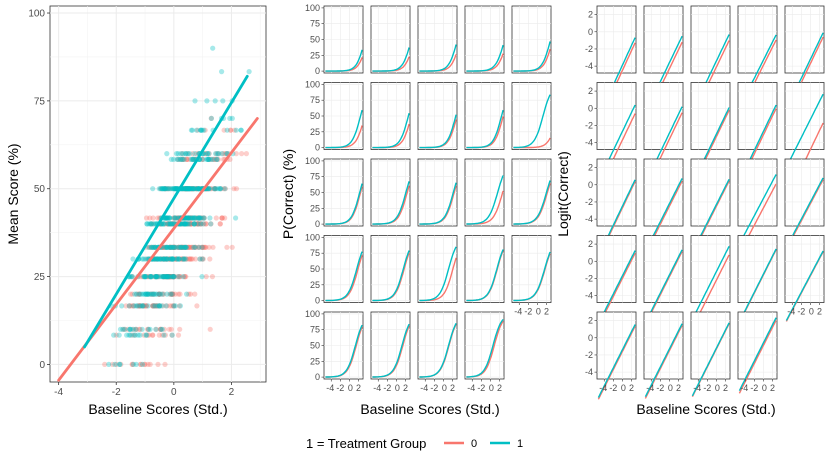 The height and width of the screenshot is (461, 830). What do you see at coordinates (590, 91) in the screenshot?
I see `facet-y-tick-label: 2` at bounding box center [590, 91].